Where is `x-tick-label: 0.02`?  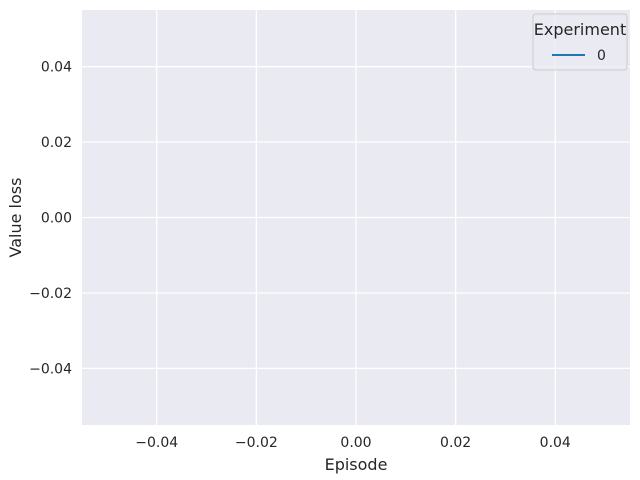
x-tick-label: 0.02 is located at coordinates (455, 443).